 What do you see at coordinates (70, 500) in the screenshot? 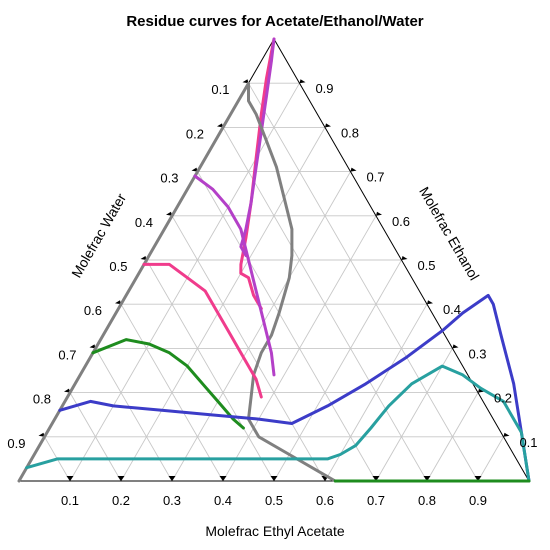
I see `tick-label-bottom: 0.1` at bounding box center [70, 500].